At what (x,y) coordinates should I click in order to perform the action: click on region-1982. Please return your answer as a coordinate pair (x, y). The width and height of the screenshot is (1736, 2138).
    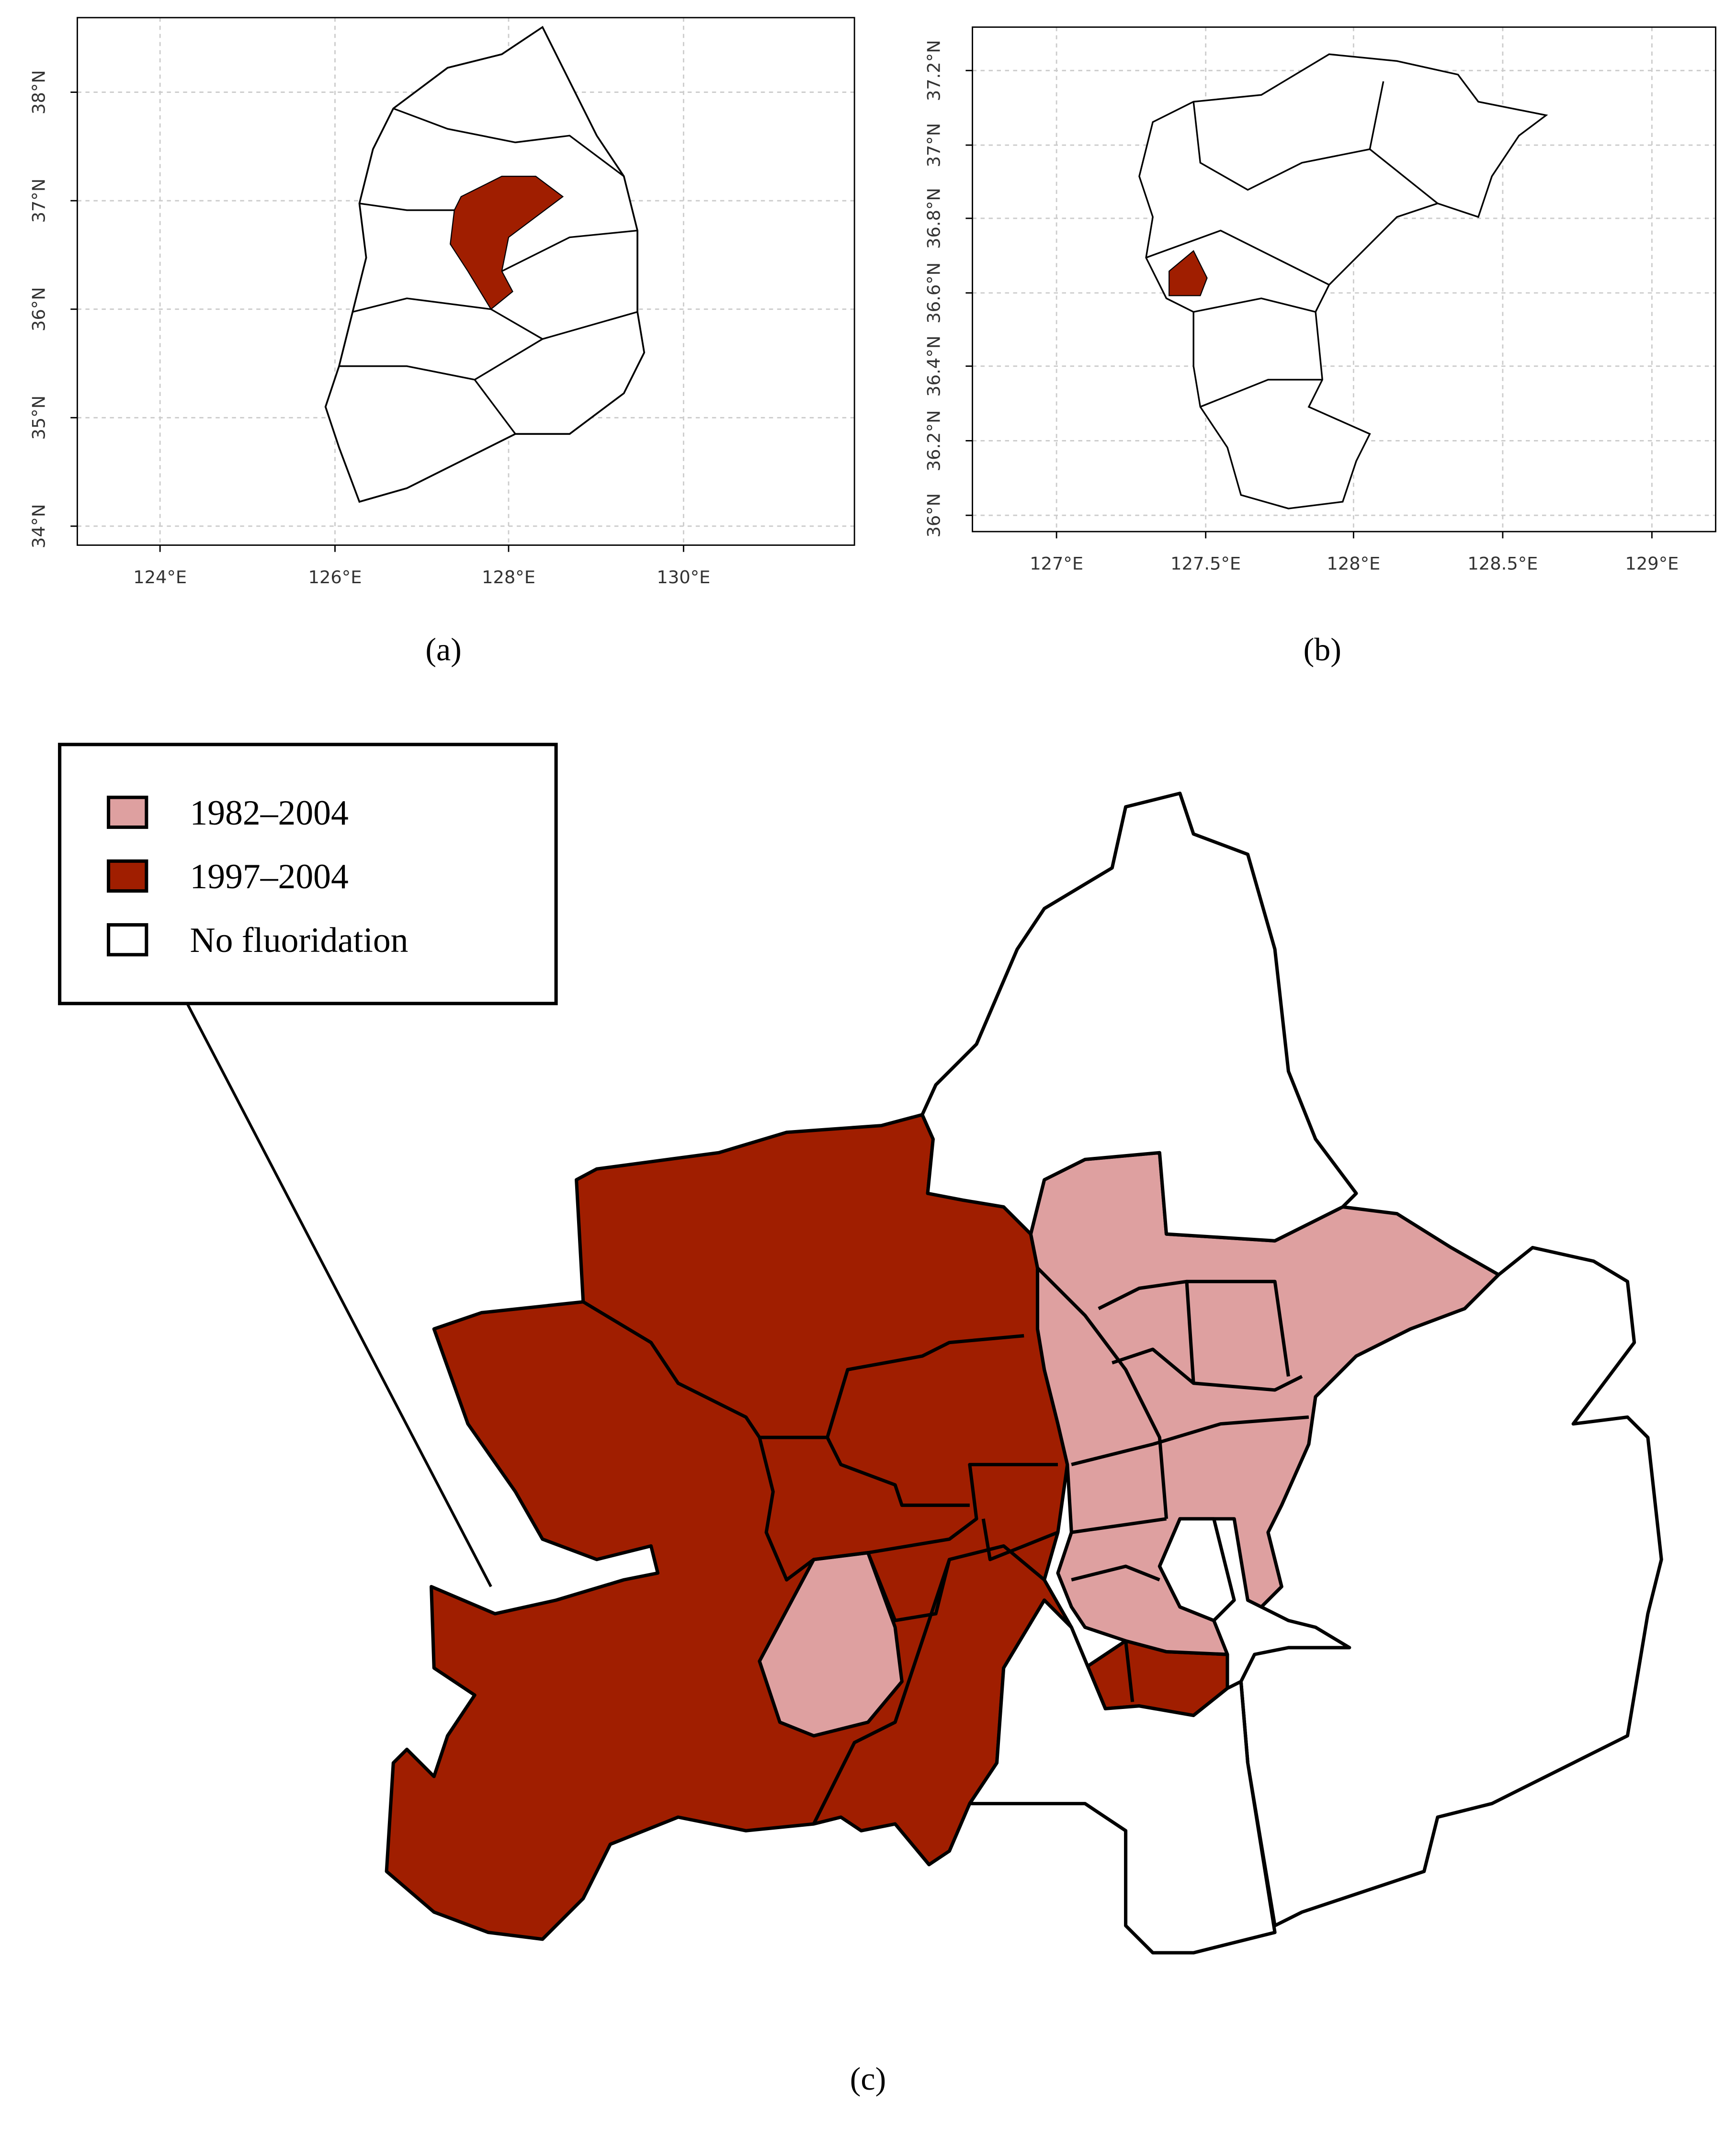
    Looking at the image, I should click on (1265, 1403).